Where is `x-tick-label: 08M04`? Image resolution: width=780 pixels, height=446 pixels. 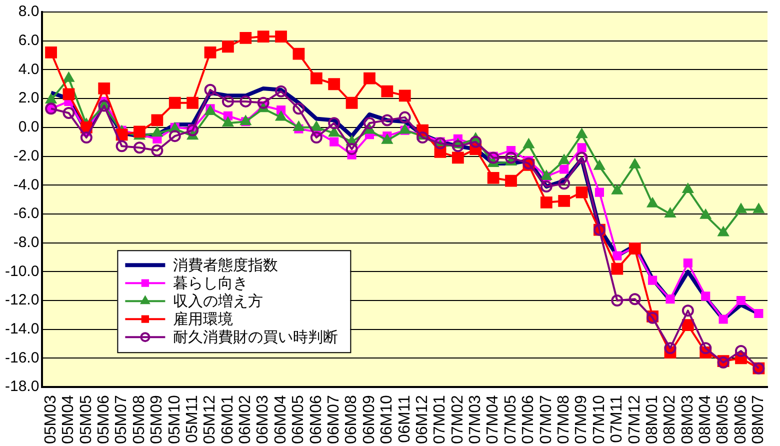
x-tick-label: 08M04 is located at coordinates (705, 419).